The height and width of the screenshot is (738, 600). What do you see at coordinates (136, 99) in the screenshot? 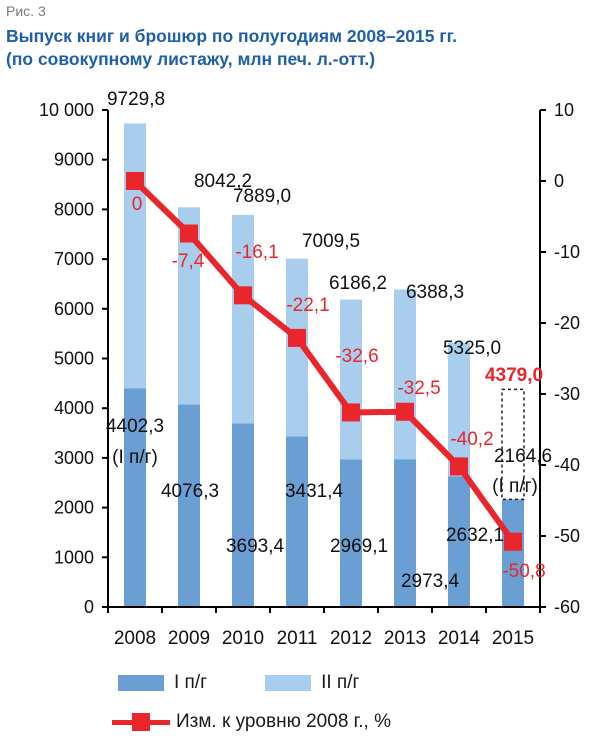
I see `total-label-2008: 9729,8` at bounding box center [136, 99].